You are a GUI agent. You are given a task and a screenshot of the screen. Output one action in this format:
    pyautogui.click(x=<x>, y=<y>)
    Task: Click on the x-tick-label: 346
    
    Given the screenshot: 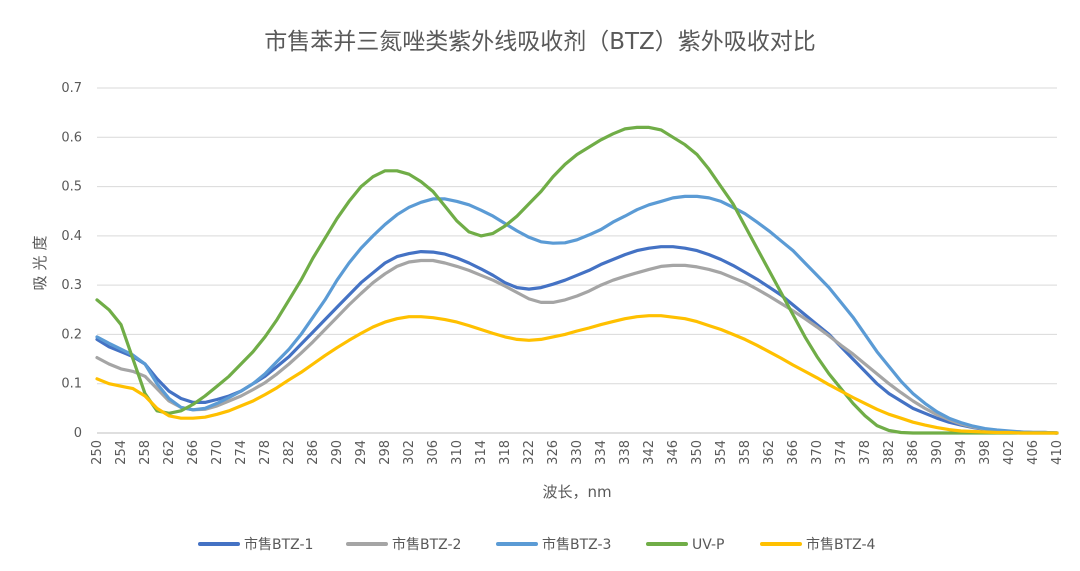 What is the action you would take?
    pyautogui.click(x=673, y=452)
    